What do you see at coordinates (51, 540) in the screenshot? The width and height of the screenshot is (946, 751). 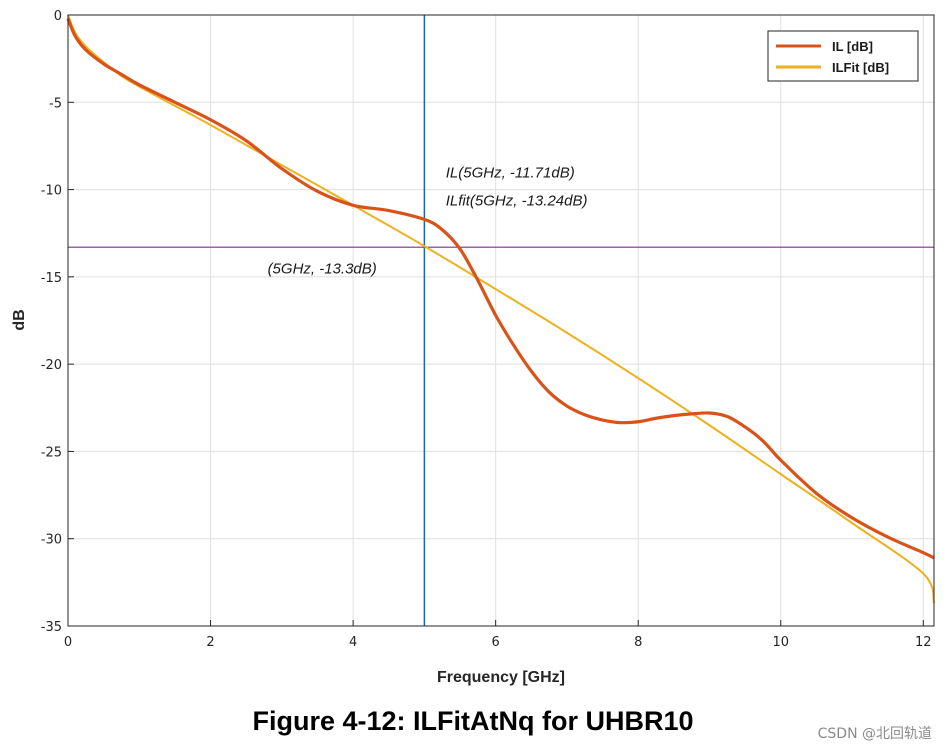 I see `y-tick-label: -30` at bounding box center [51, 540].